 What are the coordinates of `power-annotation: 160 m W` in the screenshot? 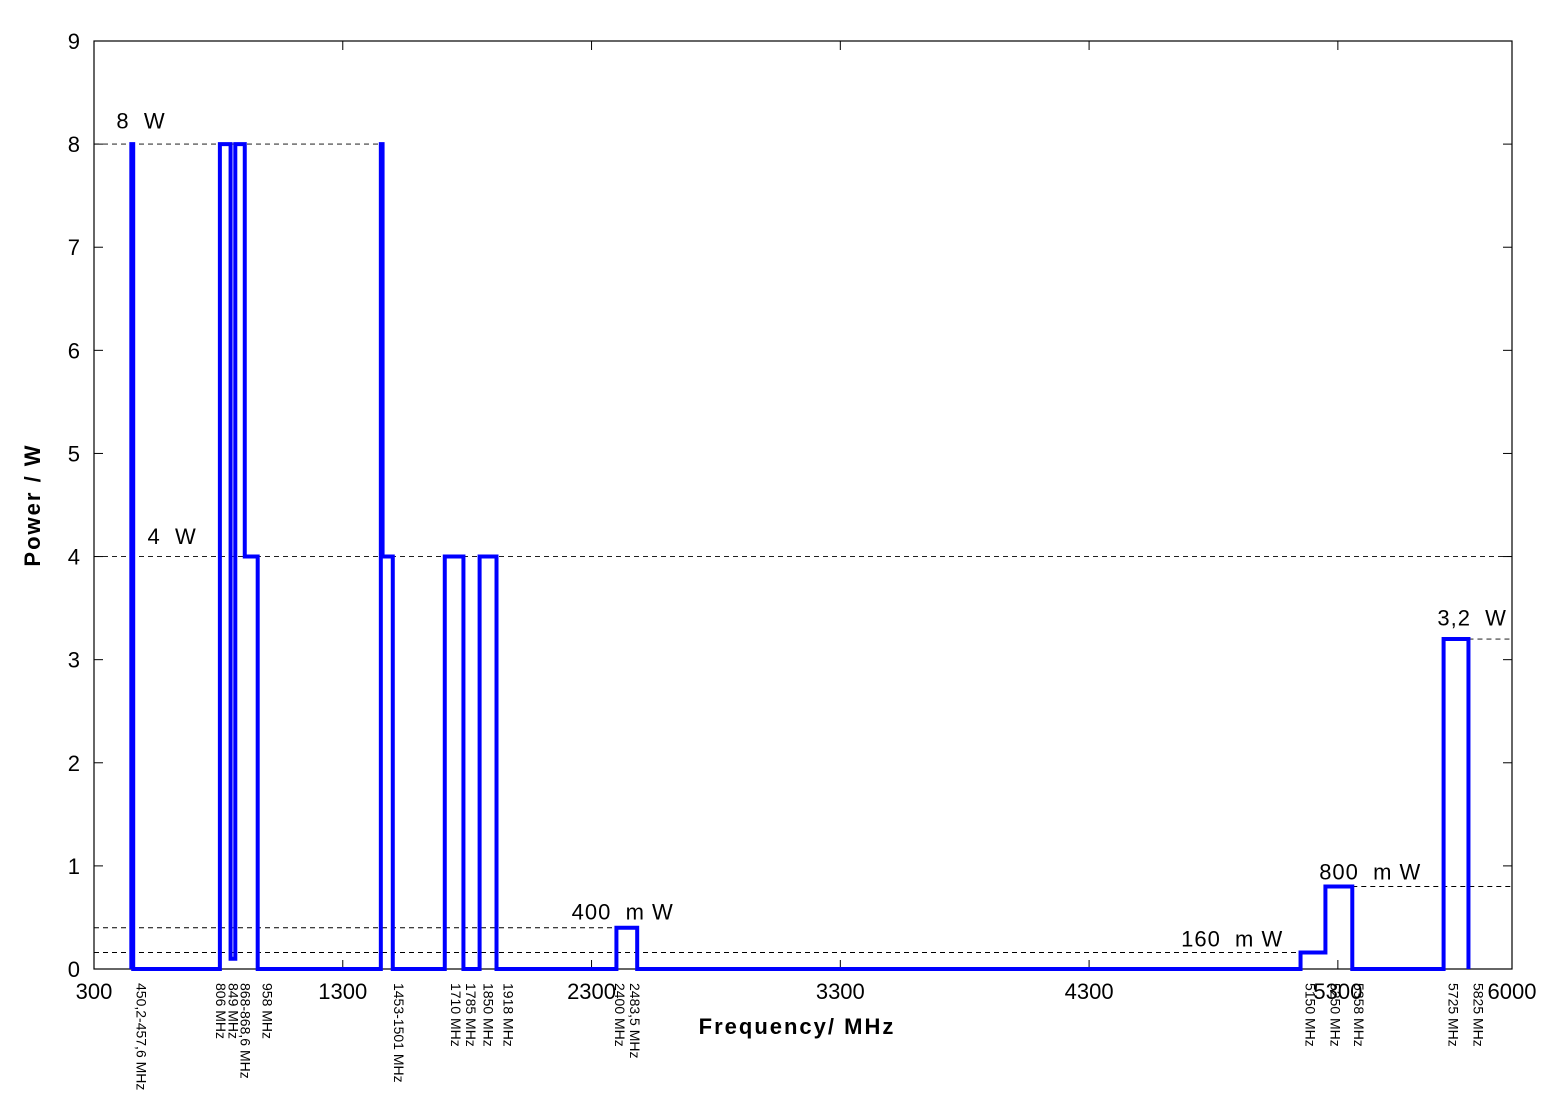 It's located at (1232, 938).